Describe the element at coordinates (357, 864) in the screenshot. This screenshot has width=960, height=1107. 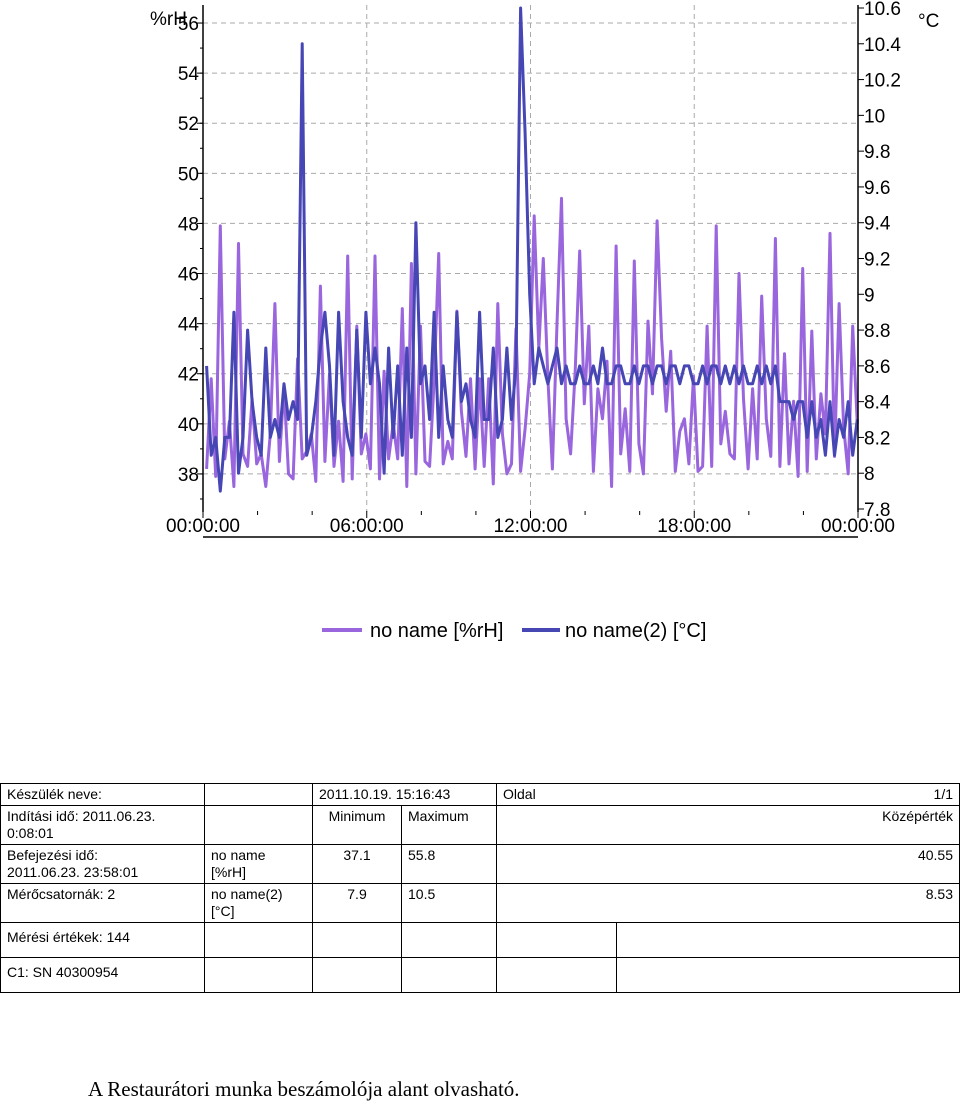
I see `channel-1-min: 37.1` at that location.